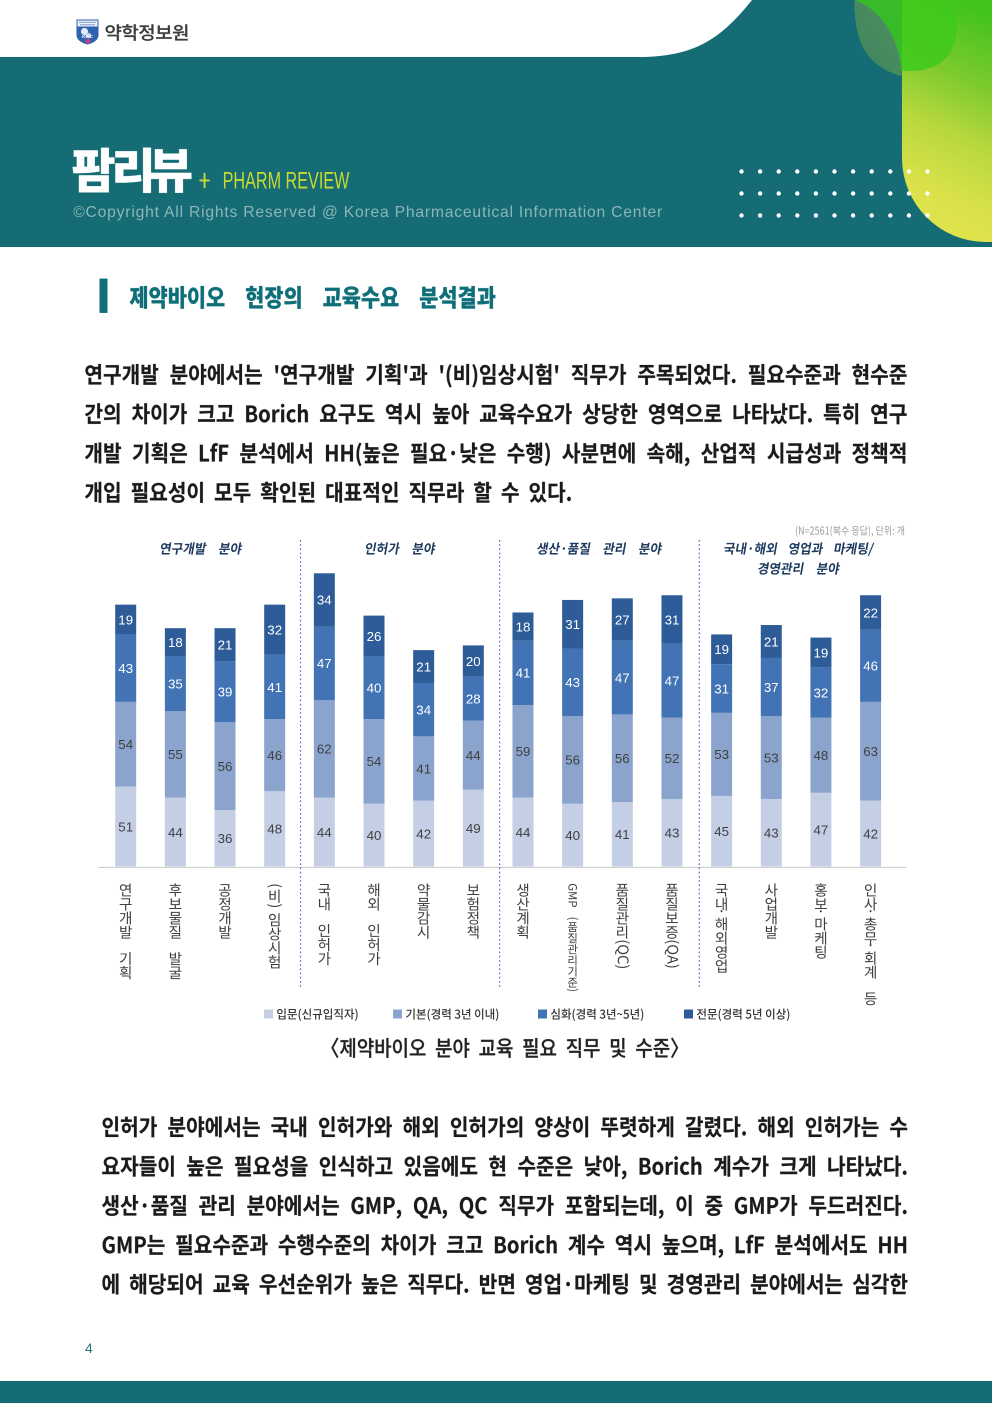  I want to click on svg-text: 49, so click(473, 828).